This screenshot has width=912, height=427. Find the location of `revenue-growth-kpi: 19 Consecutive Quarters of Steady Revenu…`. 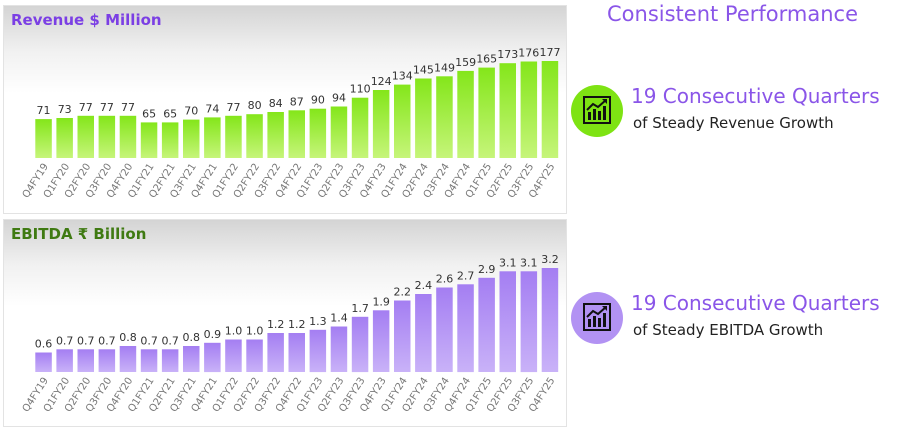

revenue-growth-kpi: 19 Consecutive Quarters of Steady Revenu… is located at coordinates (741, 123).